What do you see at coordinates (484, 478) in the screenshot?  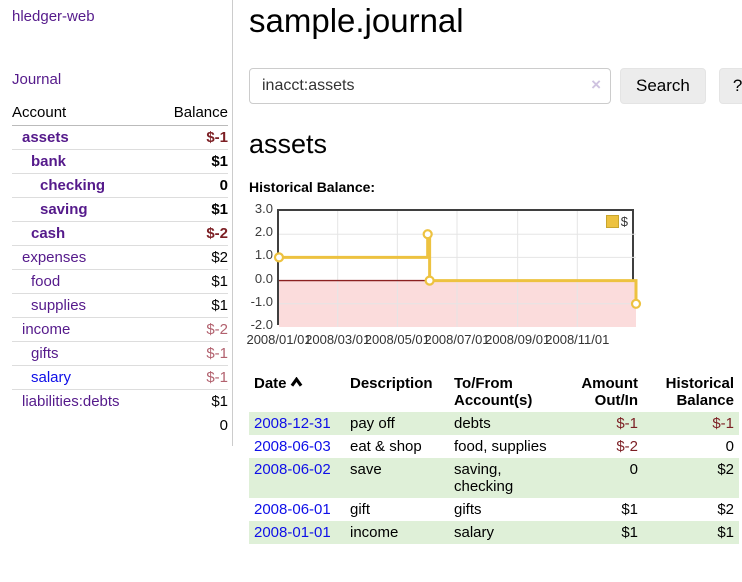 I see `transaction-accounts: saving, checking` at bounding box center [484, 478].